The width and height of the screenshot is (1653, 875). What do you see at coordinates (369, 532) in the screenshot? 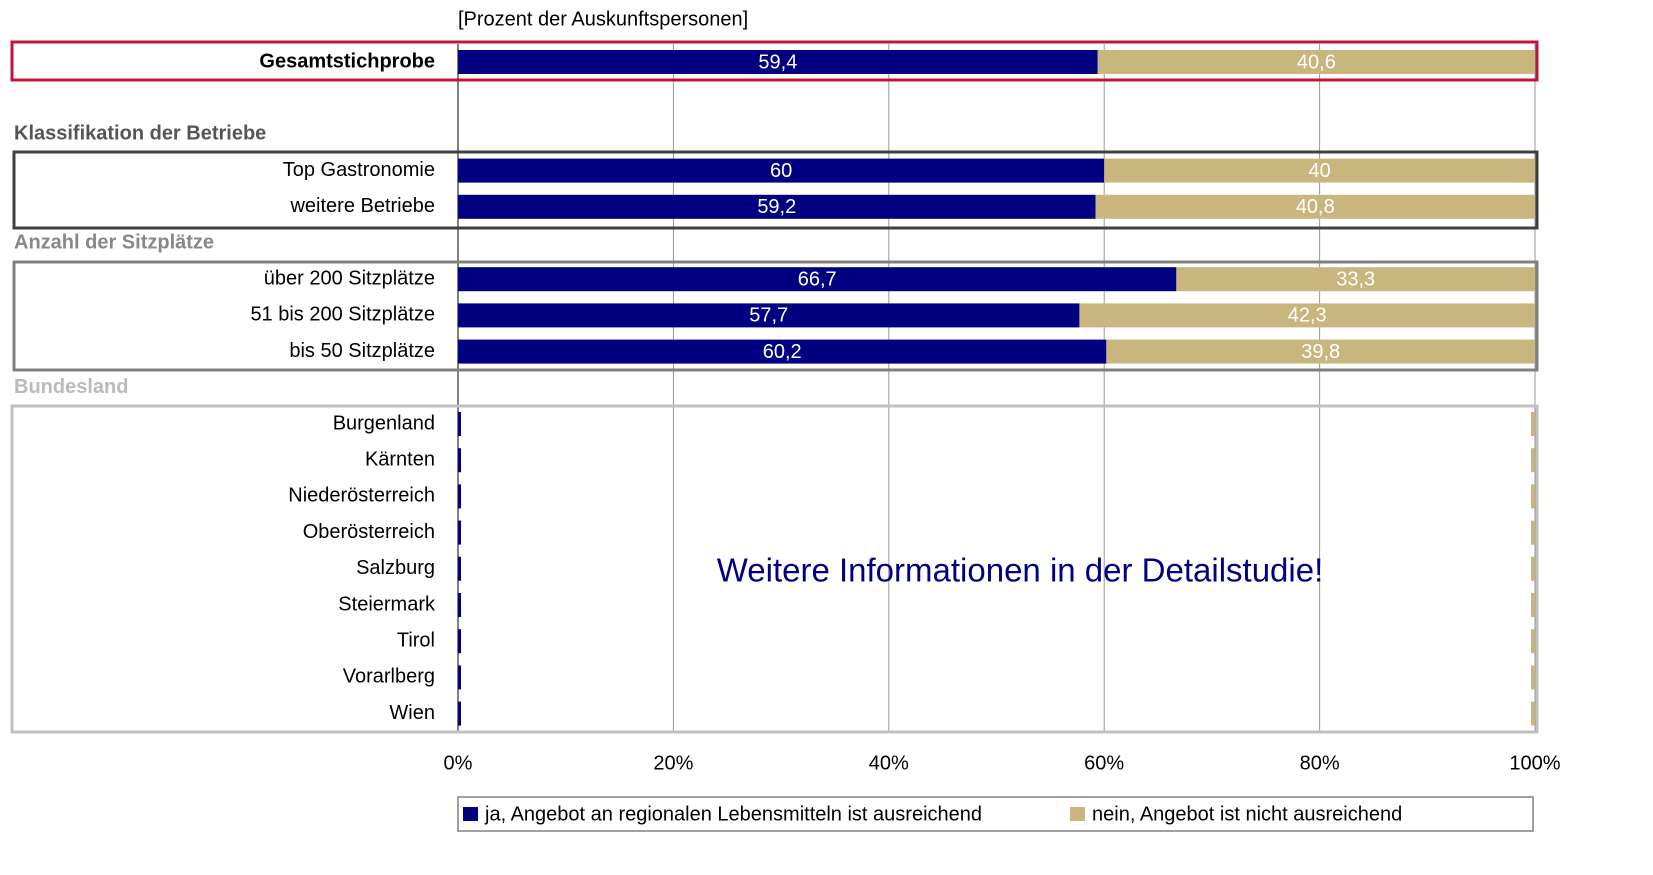
I see `category-label: Oberösterreich` at bounding box center [369, 532].